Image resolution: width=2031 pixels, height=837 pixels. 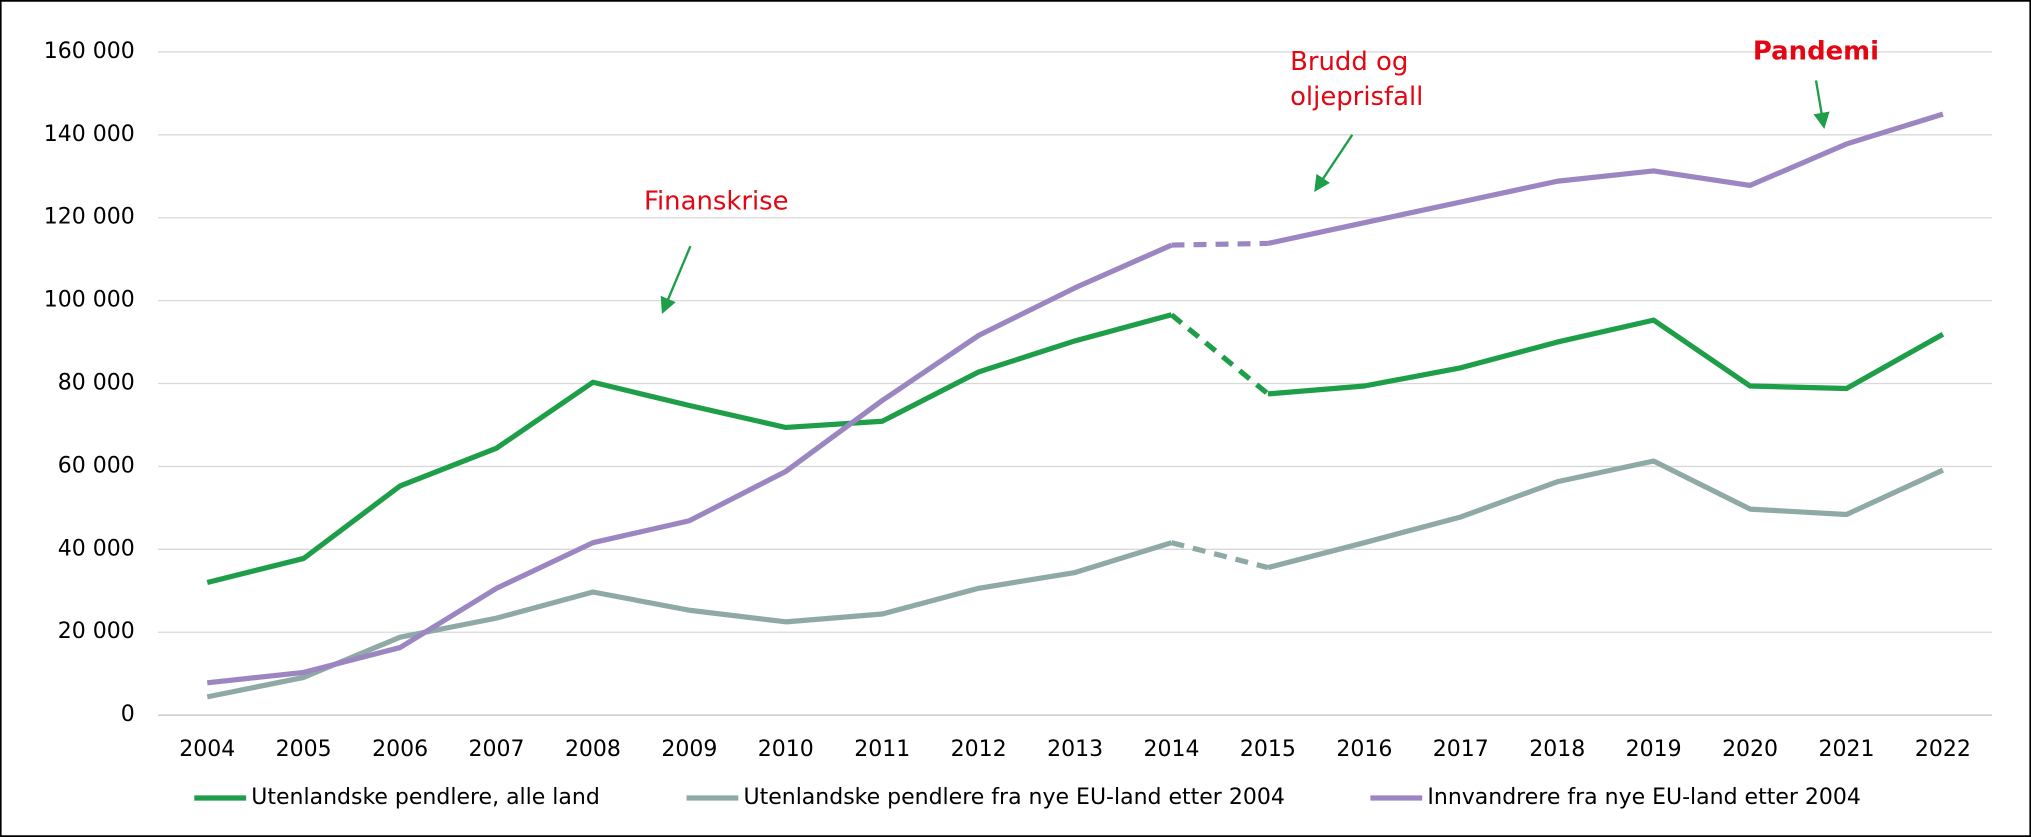 I want to click on x-tick-label: 2011, so click(x=882, y=749).